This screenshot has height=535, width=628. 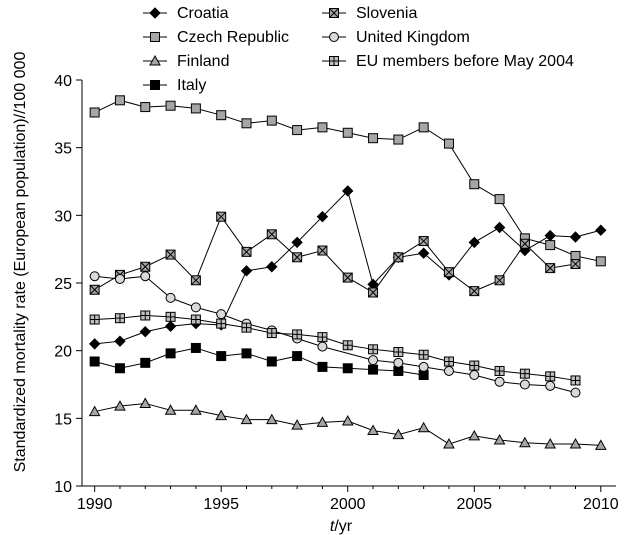 What do you see at coordinates (191, 85) in the screenshot?
I see `legend-label-italy: Italy` at bounding box center [191, 85].